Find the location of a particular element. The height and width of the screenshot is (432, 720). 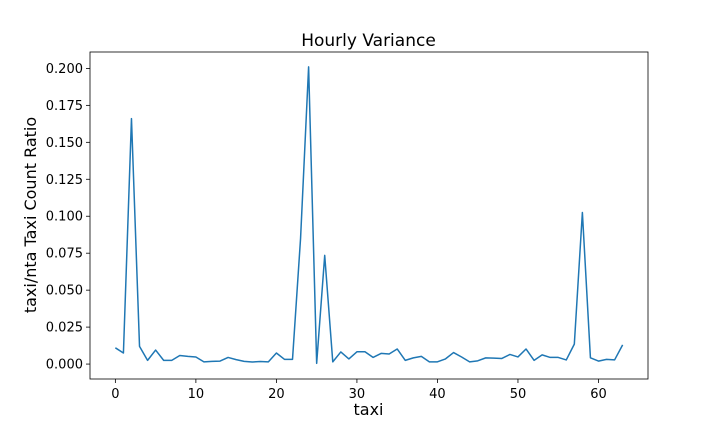

y-tick-label: 0.175 is located at coordinates (64, 106).